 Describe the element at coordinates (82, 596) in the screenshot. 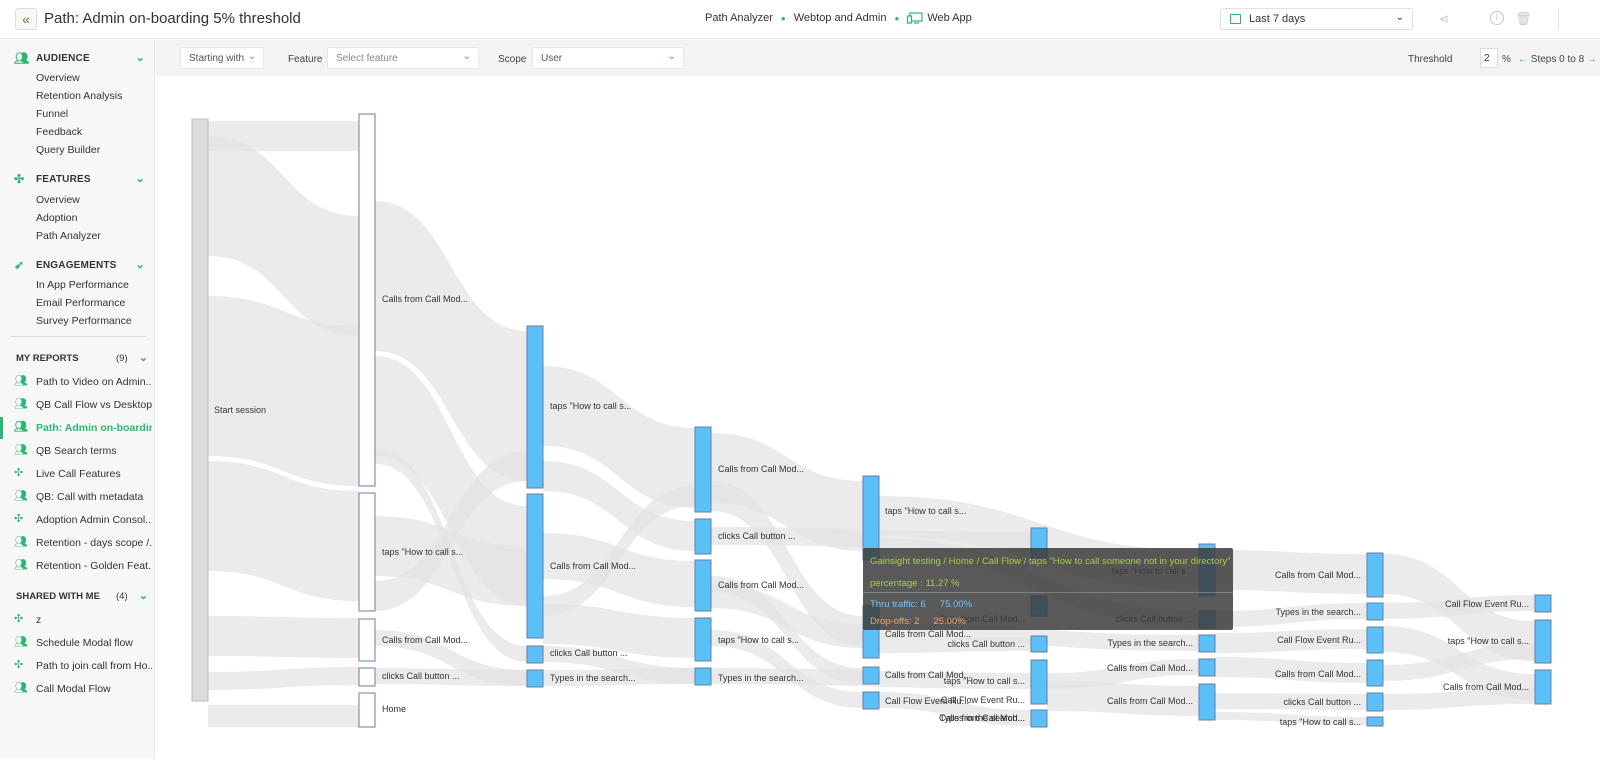

I see `shared-with-me-header: SHARED WITH ME (4) ⌄` at that location.